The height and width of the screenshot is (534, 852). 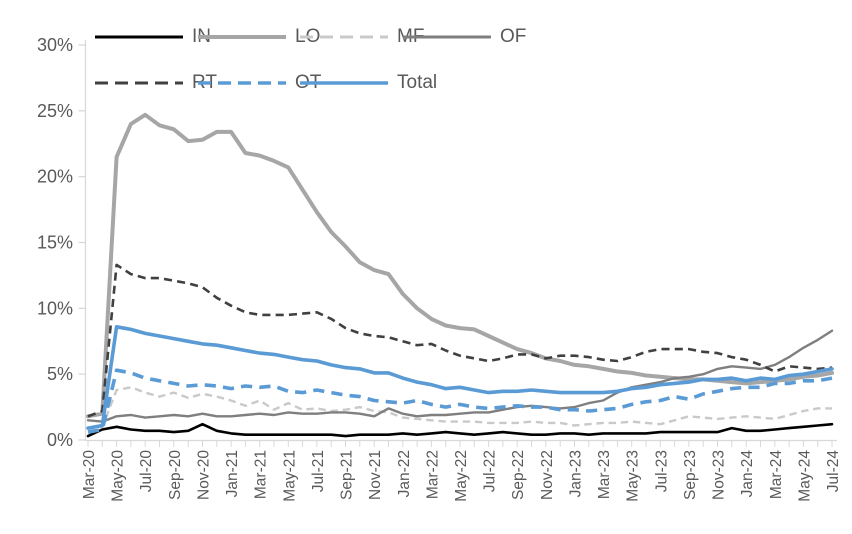 What do you see at coordinates (604, 474) in the screenshot?
I see `x-tick-label: Mar-23` at bounding box center [604, 474].